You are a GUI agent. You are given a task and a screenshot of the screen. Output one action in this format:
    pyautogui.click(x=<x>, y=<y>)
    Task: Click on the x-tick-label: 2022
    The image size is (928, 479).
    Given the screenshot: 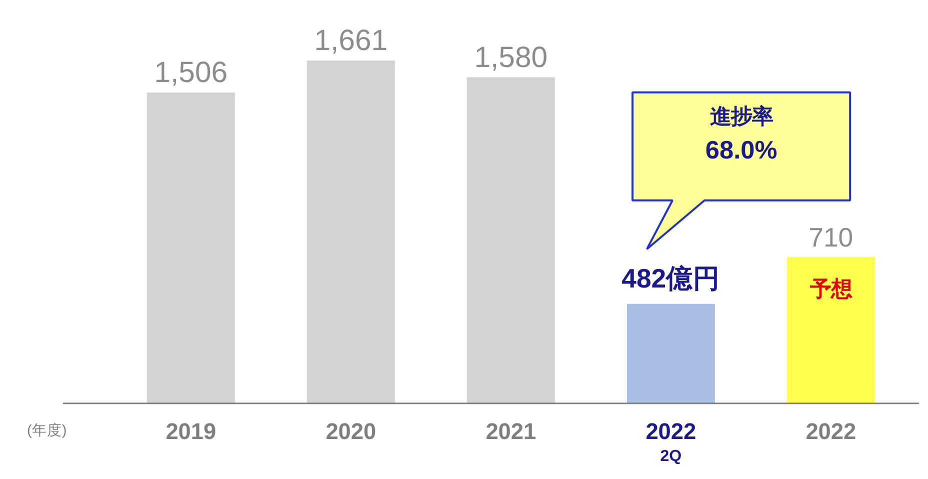 What is the action you would take?
    pyautogui.click(x=831, y=431)
    